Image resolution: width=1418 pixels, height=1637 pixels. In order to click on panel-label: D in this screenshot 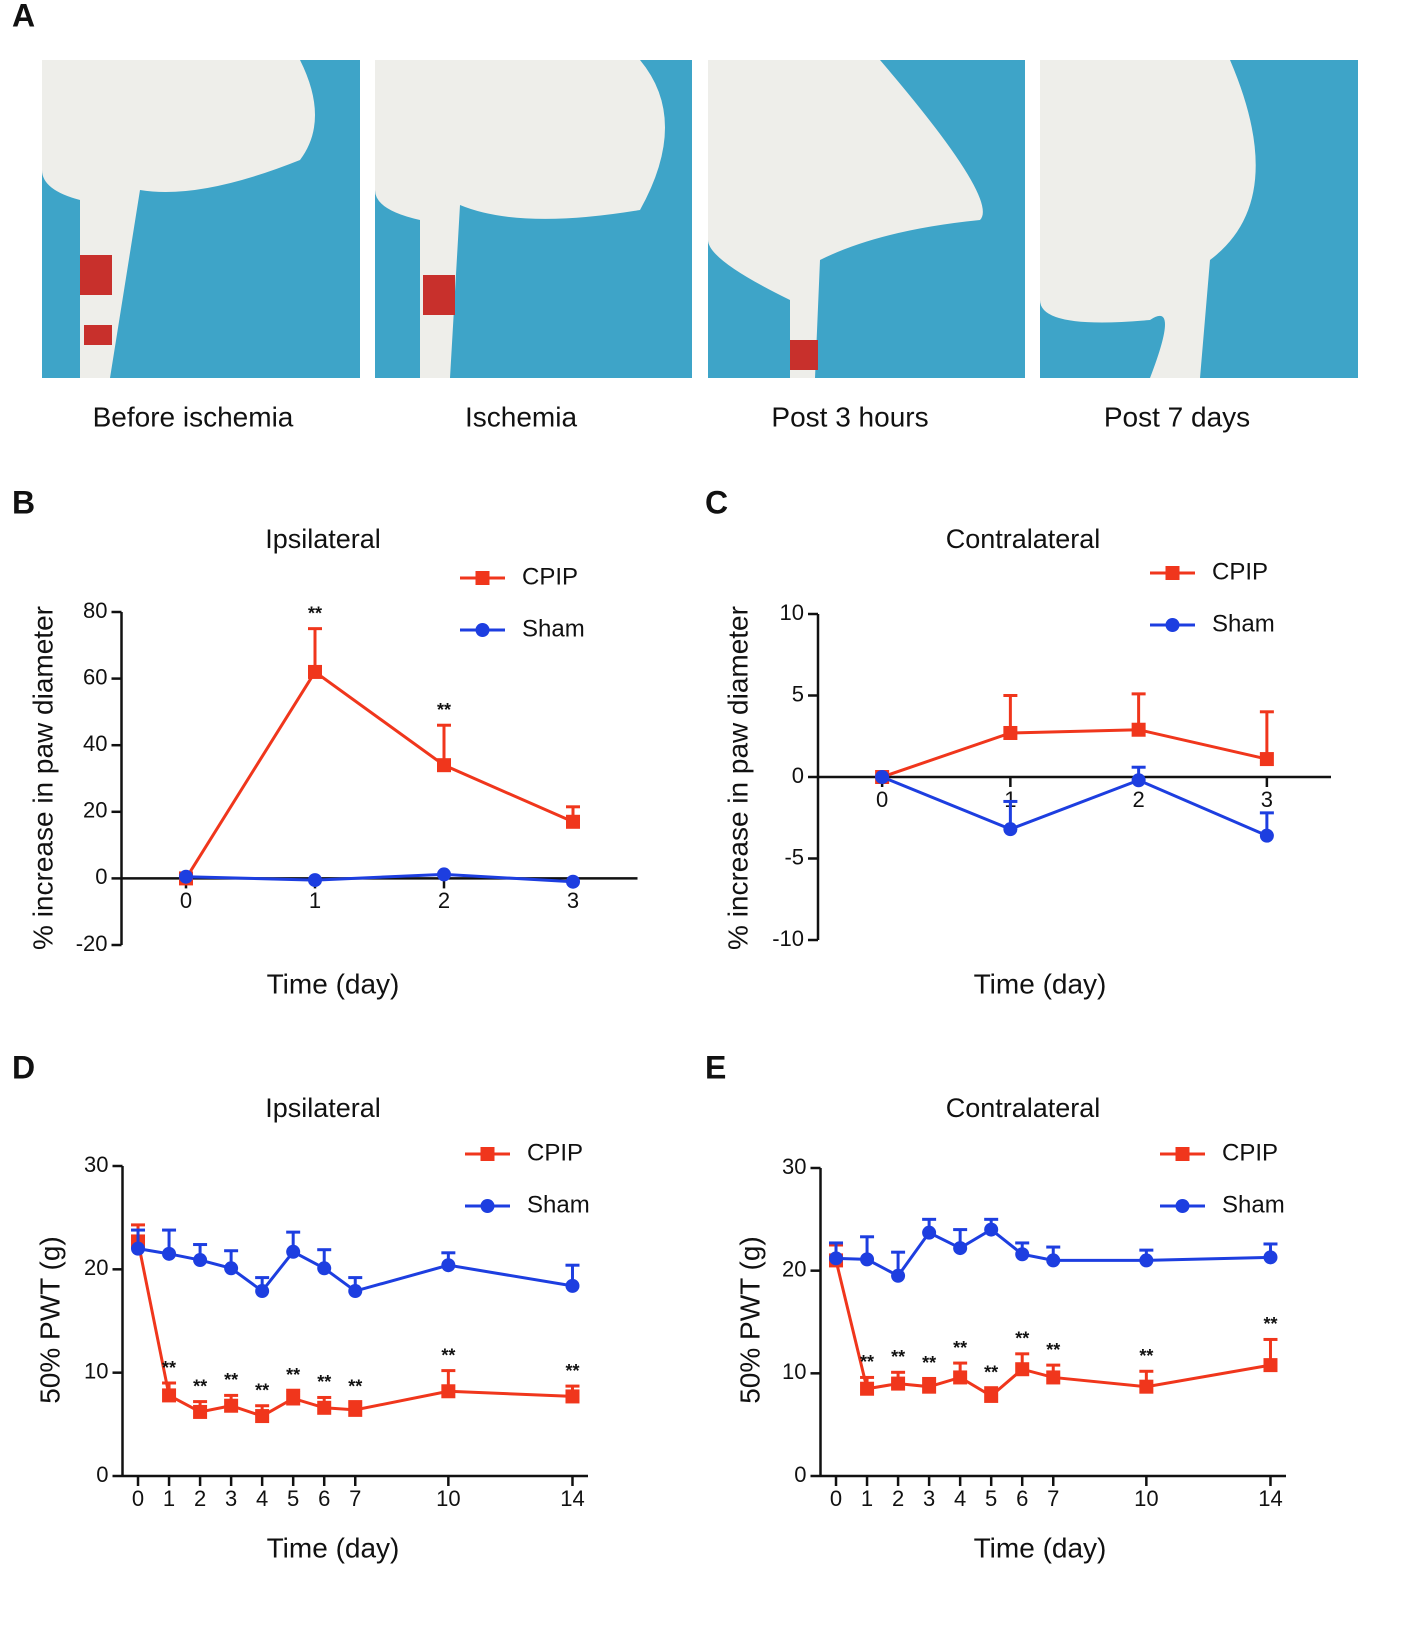, I will do `click(23, 1067)`.